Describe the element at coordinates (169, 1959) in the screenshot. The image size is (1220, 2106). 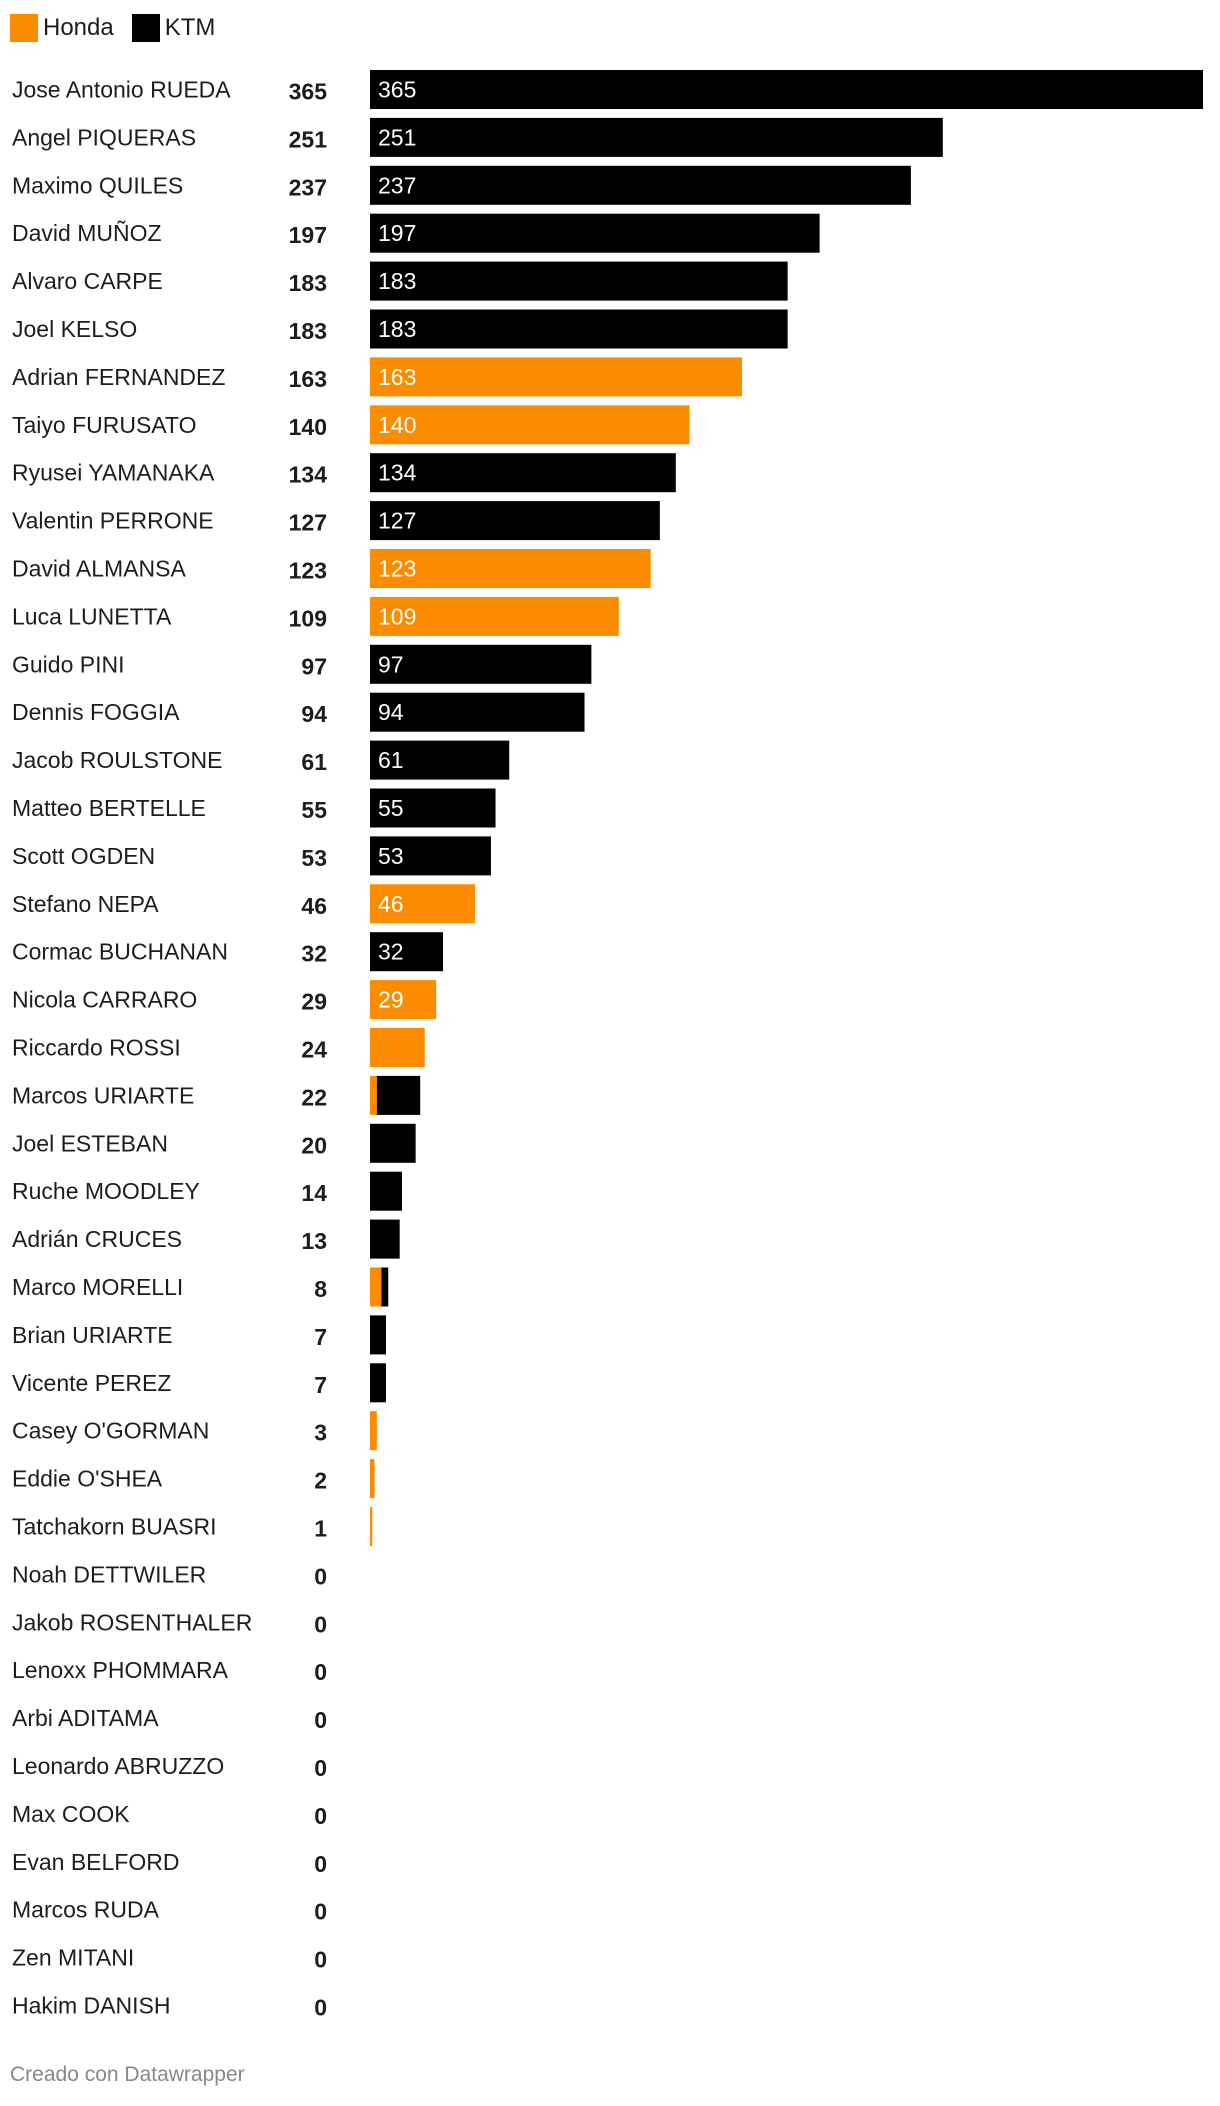
I see `bar-row-zen-mitani: Zen MITANI 0` at that location.